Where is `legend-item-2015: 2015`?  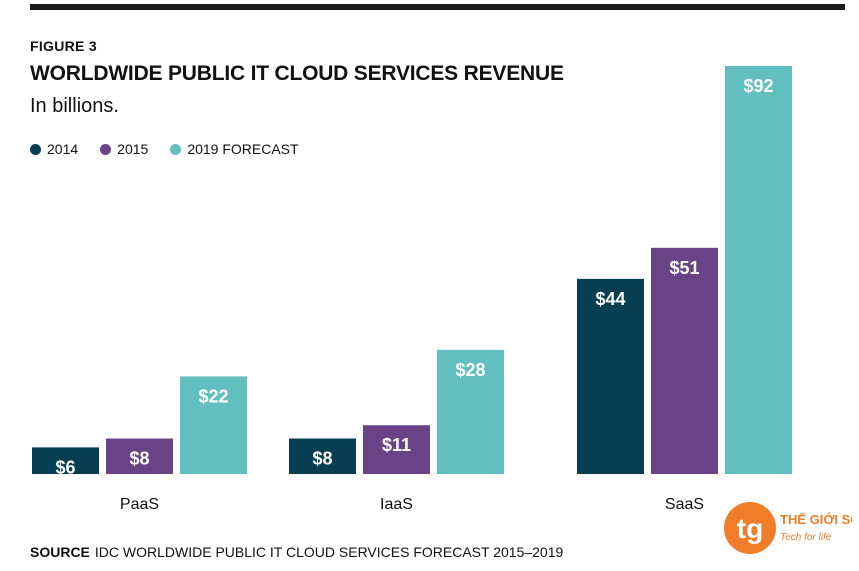
legend-item-2015: 2015 is located at coordinates (124, 149).